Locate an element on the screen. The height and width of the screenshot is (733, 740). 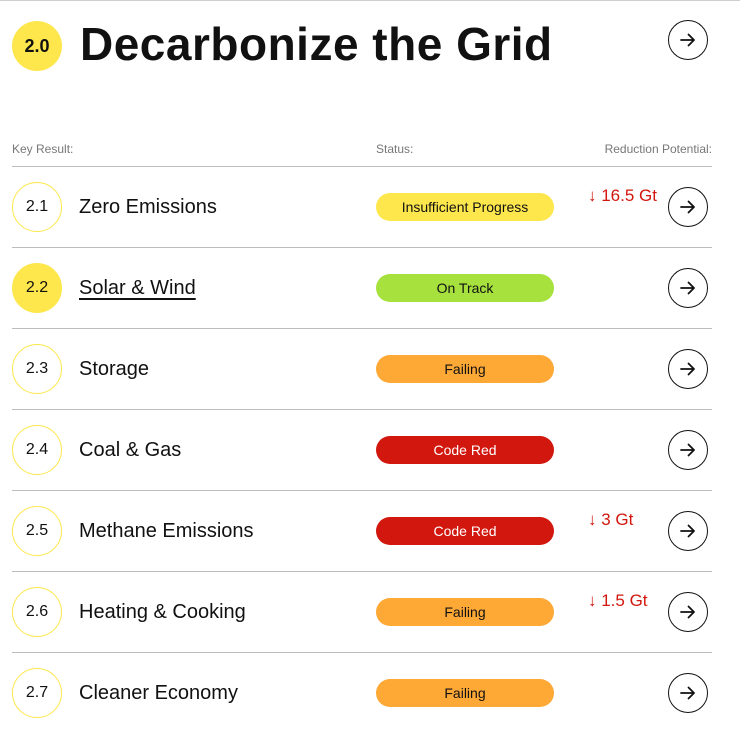
column-header-reduction: Reduction Potential: is located at coordinates (658, 149).